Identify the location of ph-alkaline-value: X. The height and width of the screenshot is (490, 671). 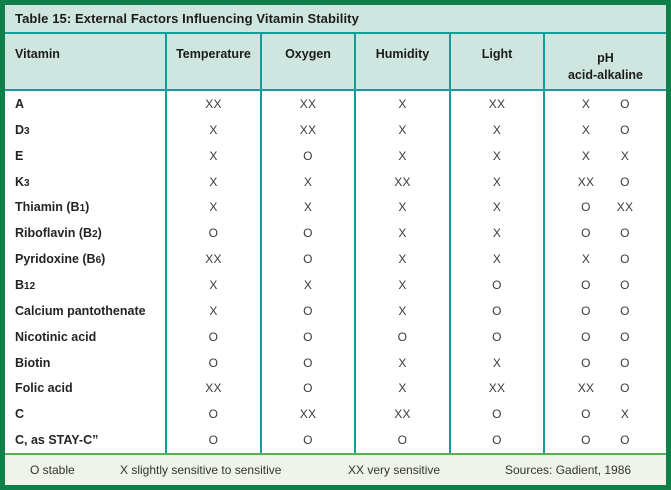
(625, 155).